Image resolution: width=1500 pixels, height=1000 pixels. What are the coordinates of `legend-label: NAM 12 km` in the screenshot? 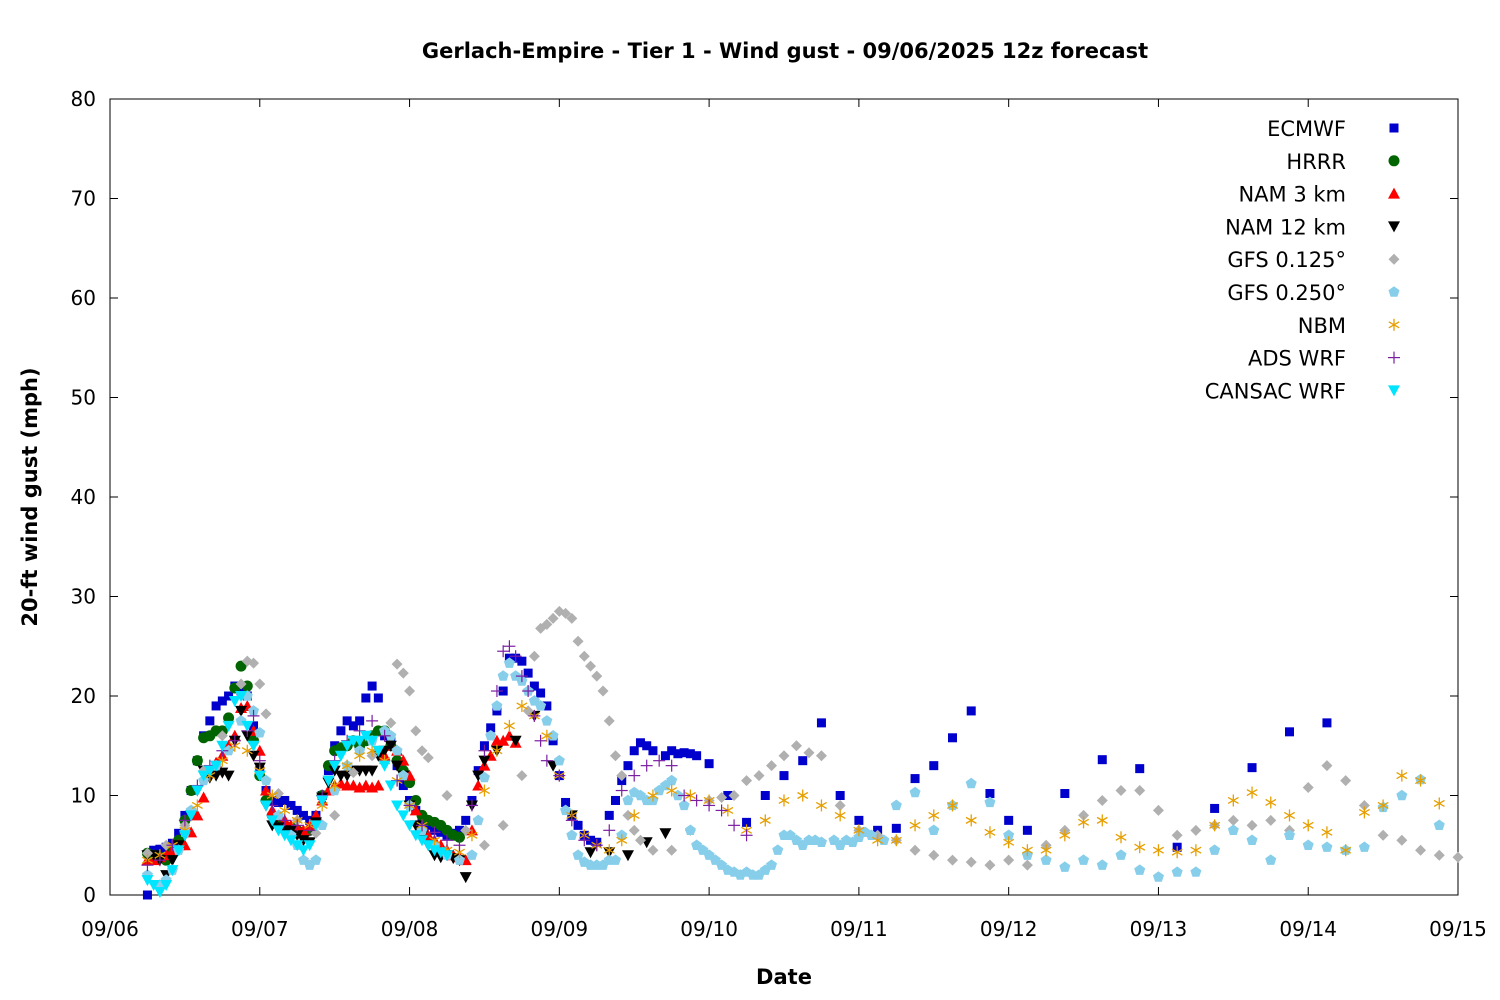 It's located at (1285, 227).